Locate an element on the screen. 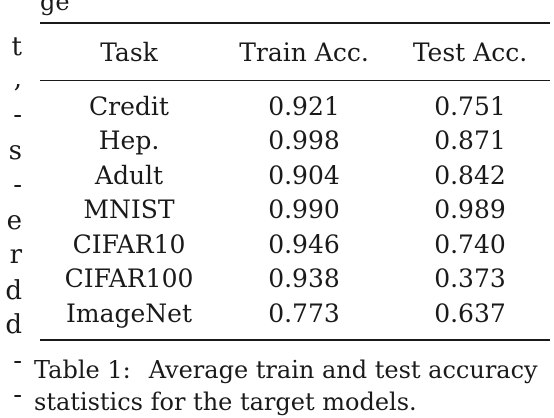  table-row: MNIST 0.990 0.989 is located at coordinates (295, 210).